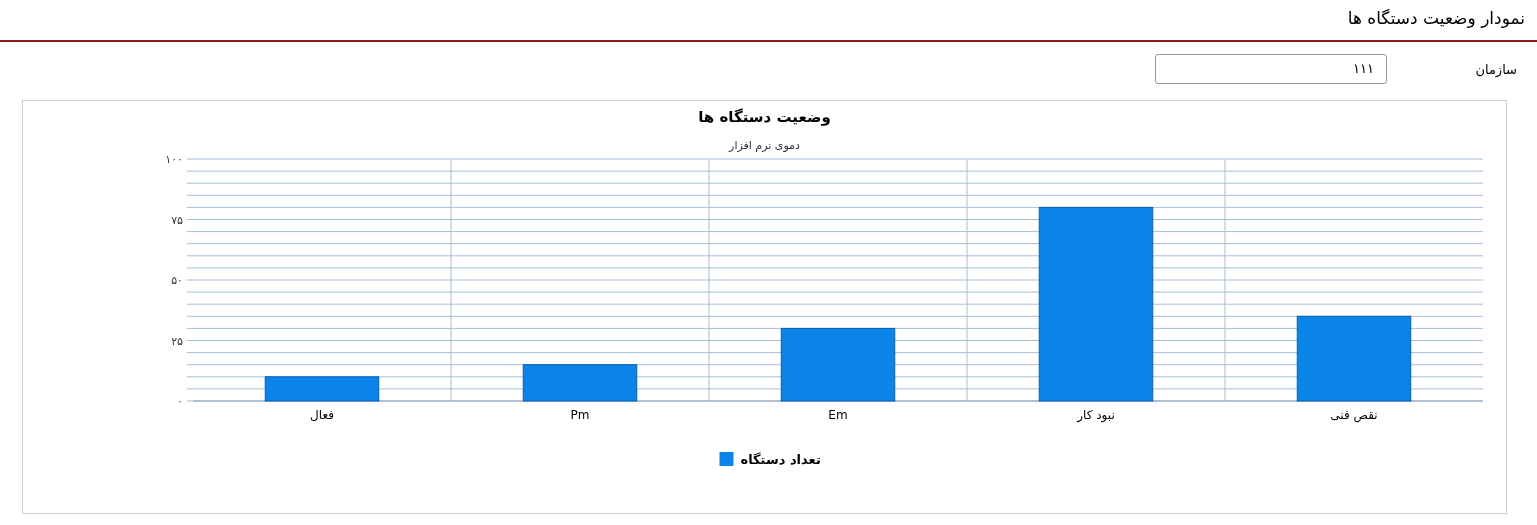 Image resolution: width=1537 pixels, height=525 pixels. What do you see at coordinates (174, 159) in the screenshot?
I see `y-tick-label: ۱۰۰` at bounding box center [174, 159].